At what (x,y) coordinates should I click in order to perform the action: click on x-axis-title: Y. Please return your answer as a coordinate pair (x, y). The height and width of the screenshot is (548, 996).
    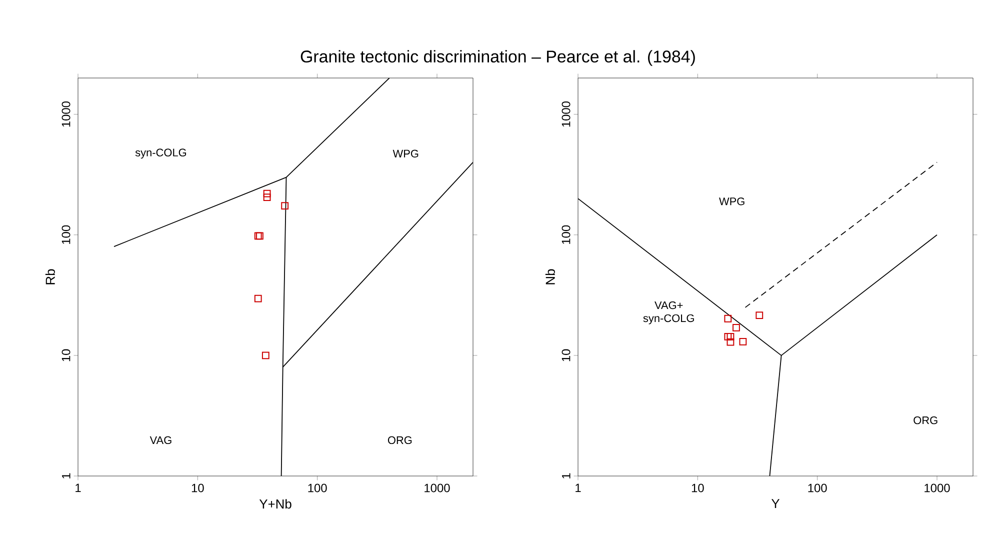
    Looking at the image, I should click on (775, 503).